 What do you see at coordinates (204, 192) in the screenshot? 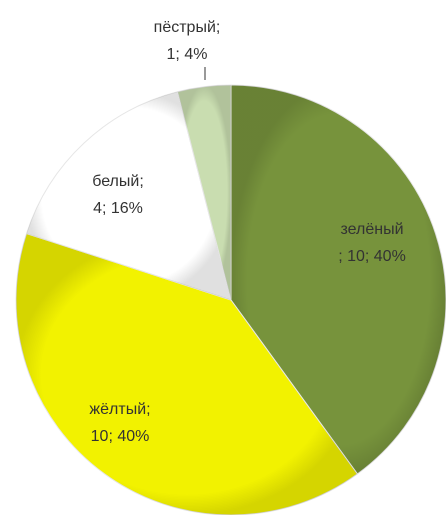
I see `slice-shade` at bounding box center [204, 192].